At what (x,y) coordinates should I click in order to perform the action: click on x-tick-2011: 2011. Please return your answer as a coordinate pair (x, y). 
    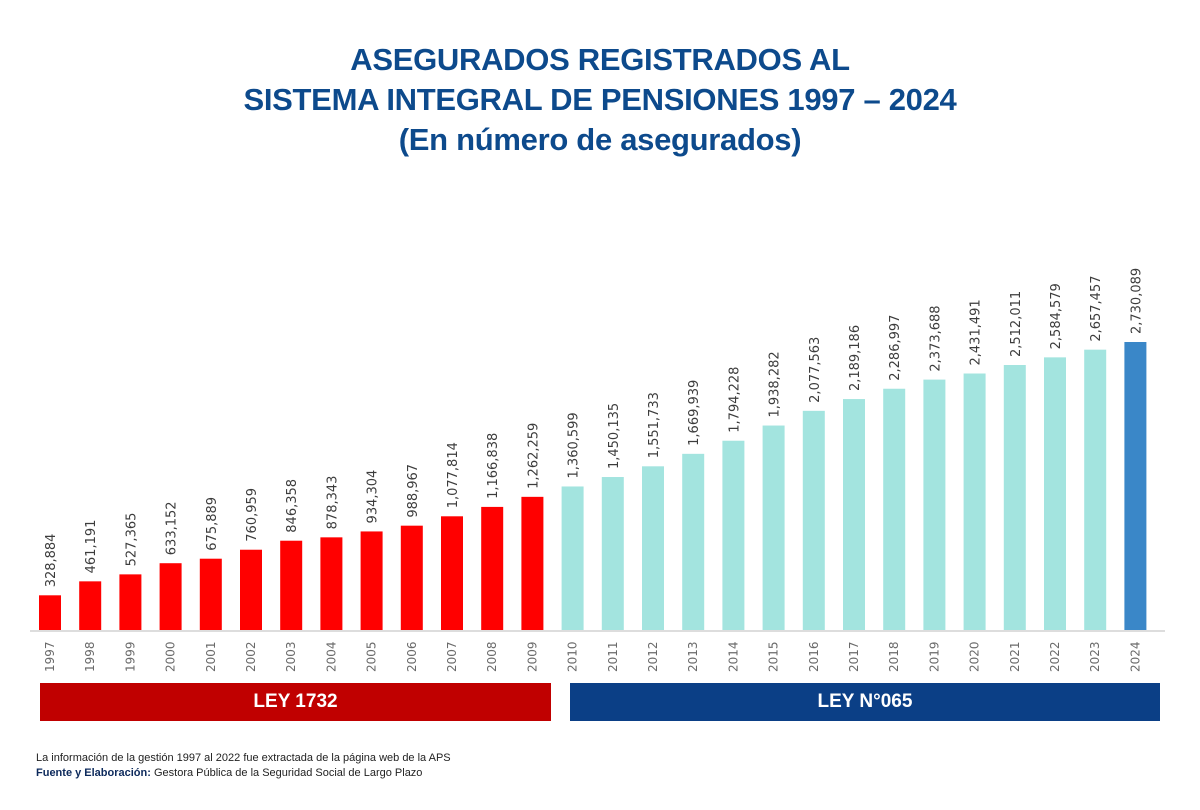
    Looking at the image, I should click on (613, 656).